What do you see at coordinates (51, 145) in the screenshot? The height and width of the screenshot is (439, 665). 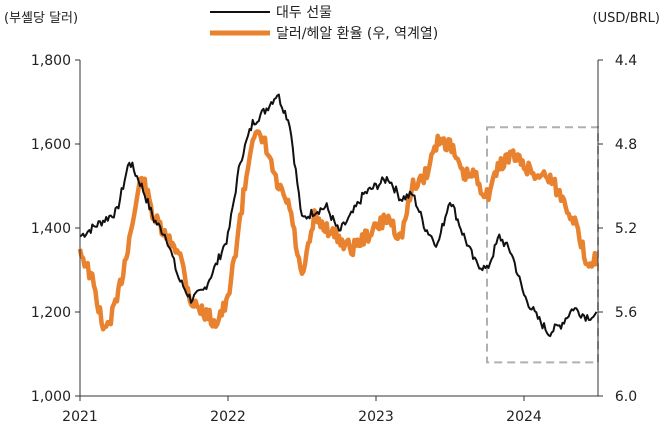 I see `y-left-tick-label: 1,600` at bounding box center [51, 145].